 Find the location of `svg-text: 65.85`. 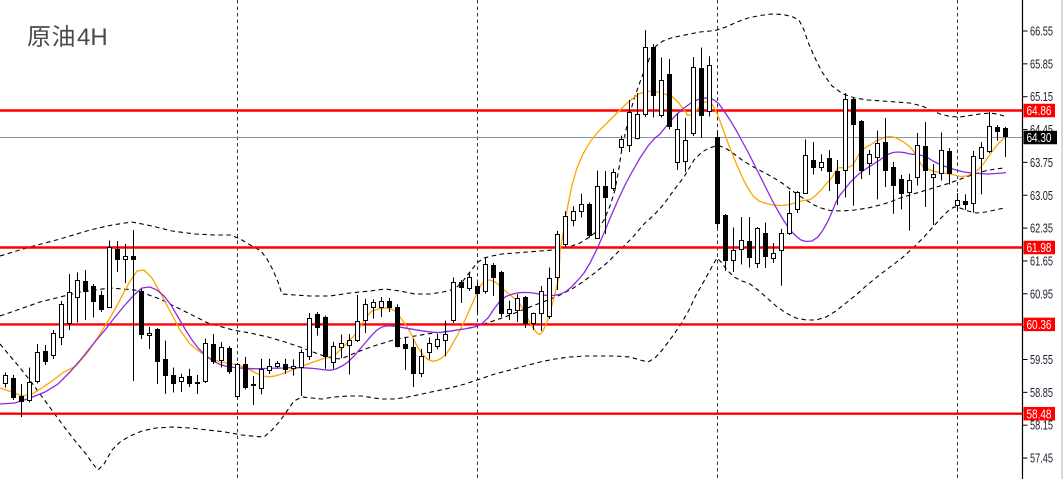

svg-text: 65.85 is located at coordinates (1041, 63).